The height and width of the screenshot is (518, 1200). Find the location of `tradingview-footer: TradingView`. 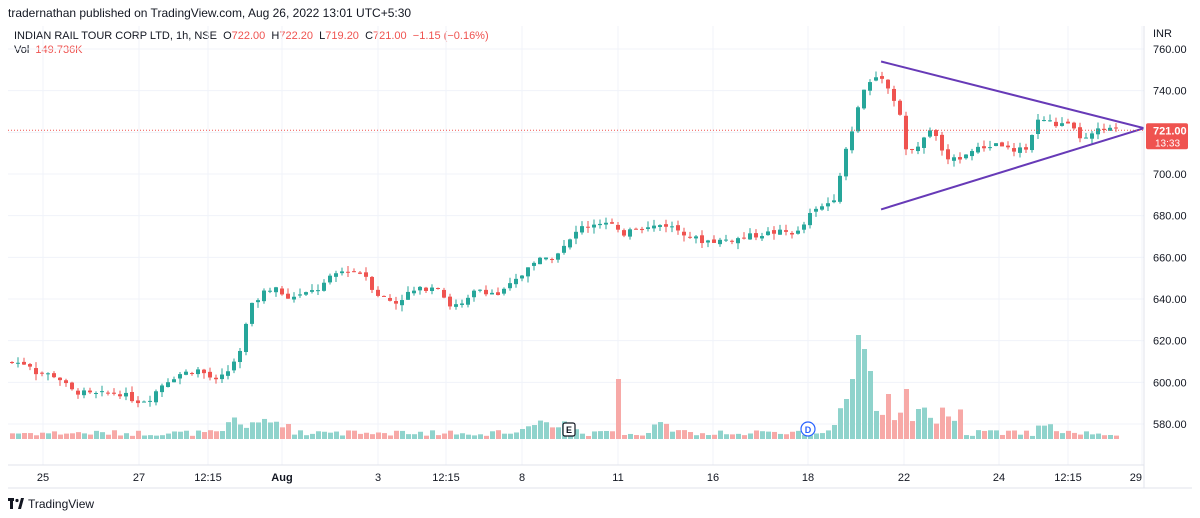

tradingview-footer: TradingView is located at coordinates (51, 504).